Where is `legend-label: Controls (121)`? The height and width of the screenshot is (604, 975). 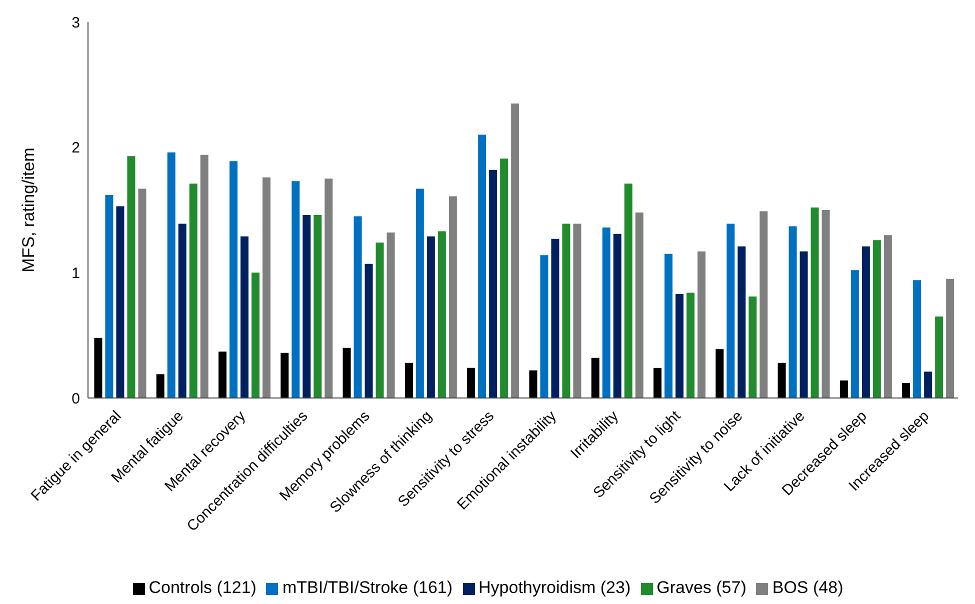 legend-label: Controls (121) is located at coordinates (202, 587).